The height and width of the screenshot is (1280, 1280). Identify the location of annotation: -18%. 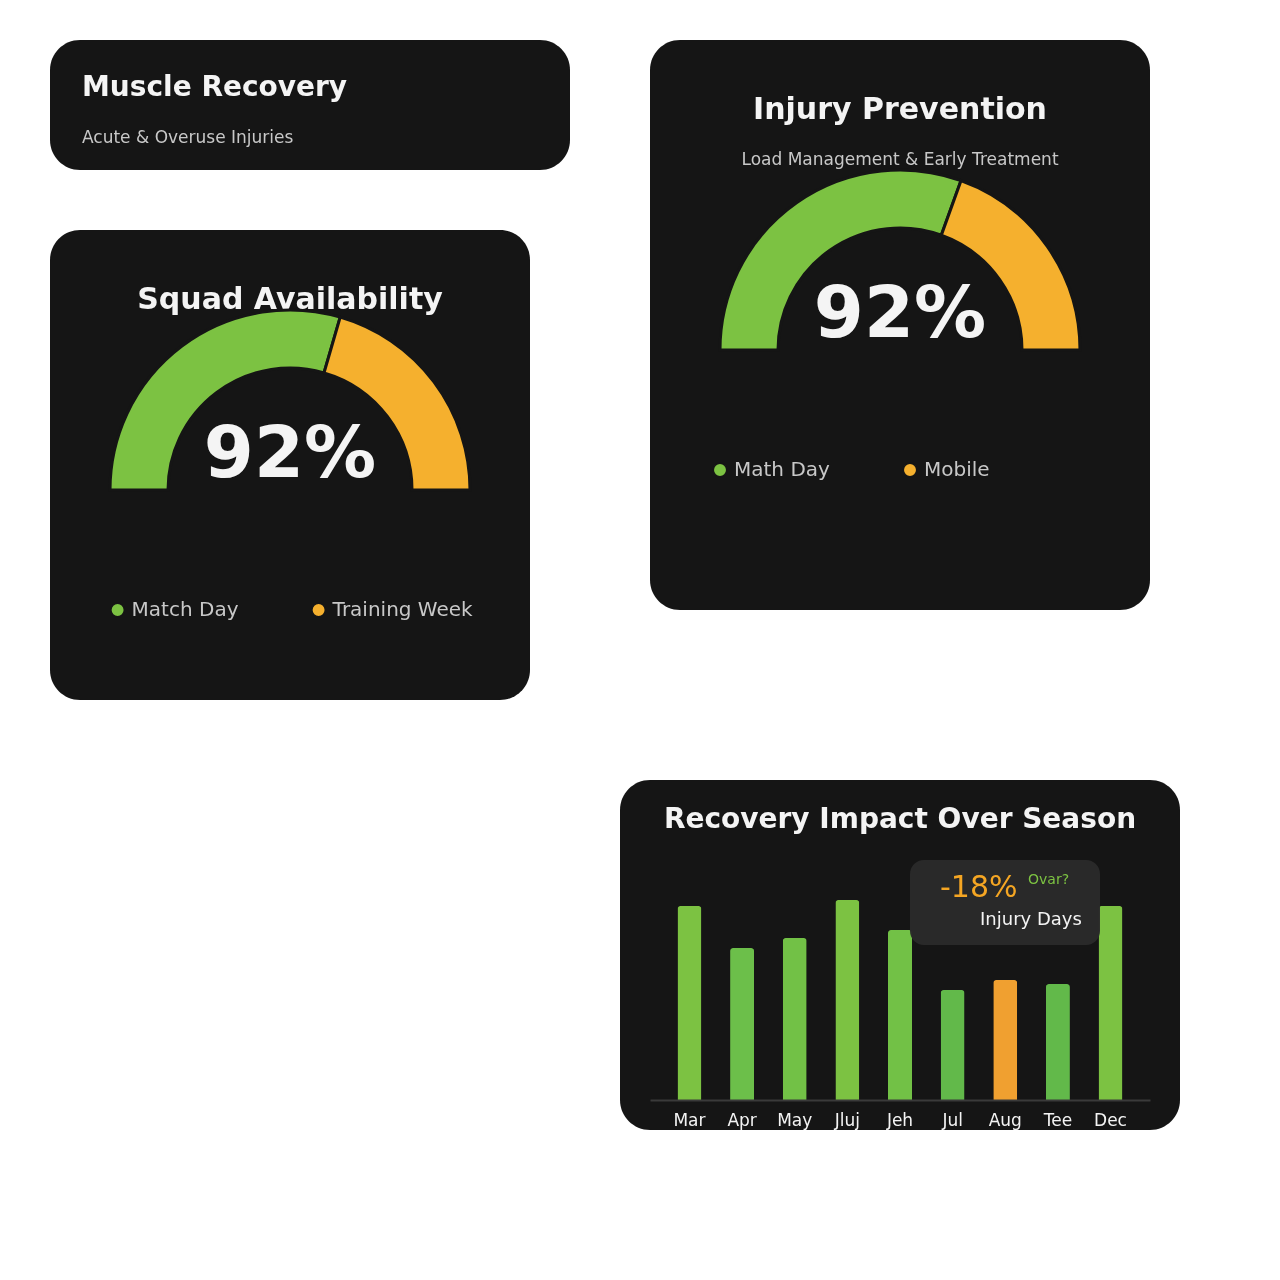
(979, 886).